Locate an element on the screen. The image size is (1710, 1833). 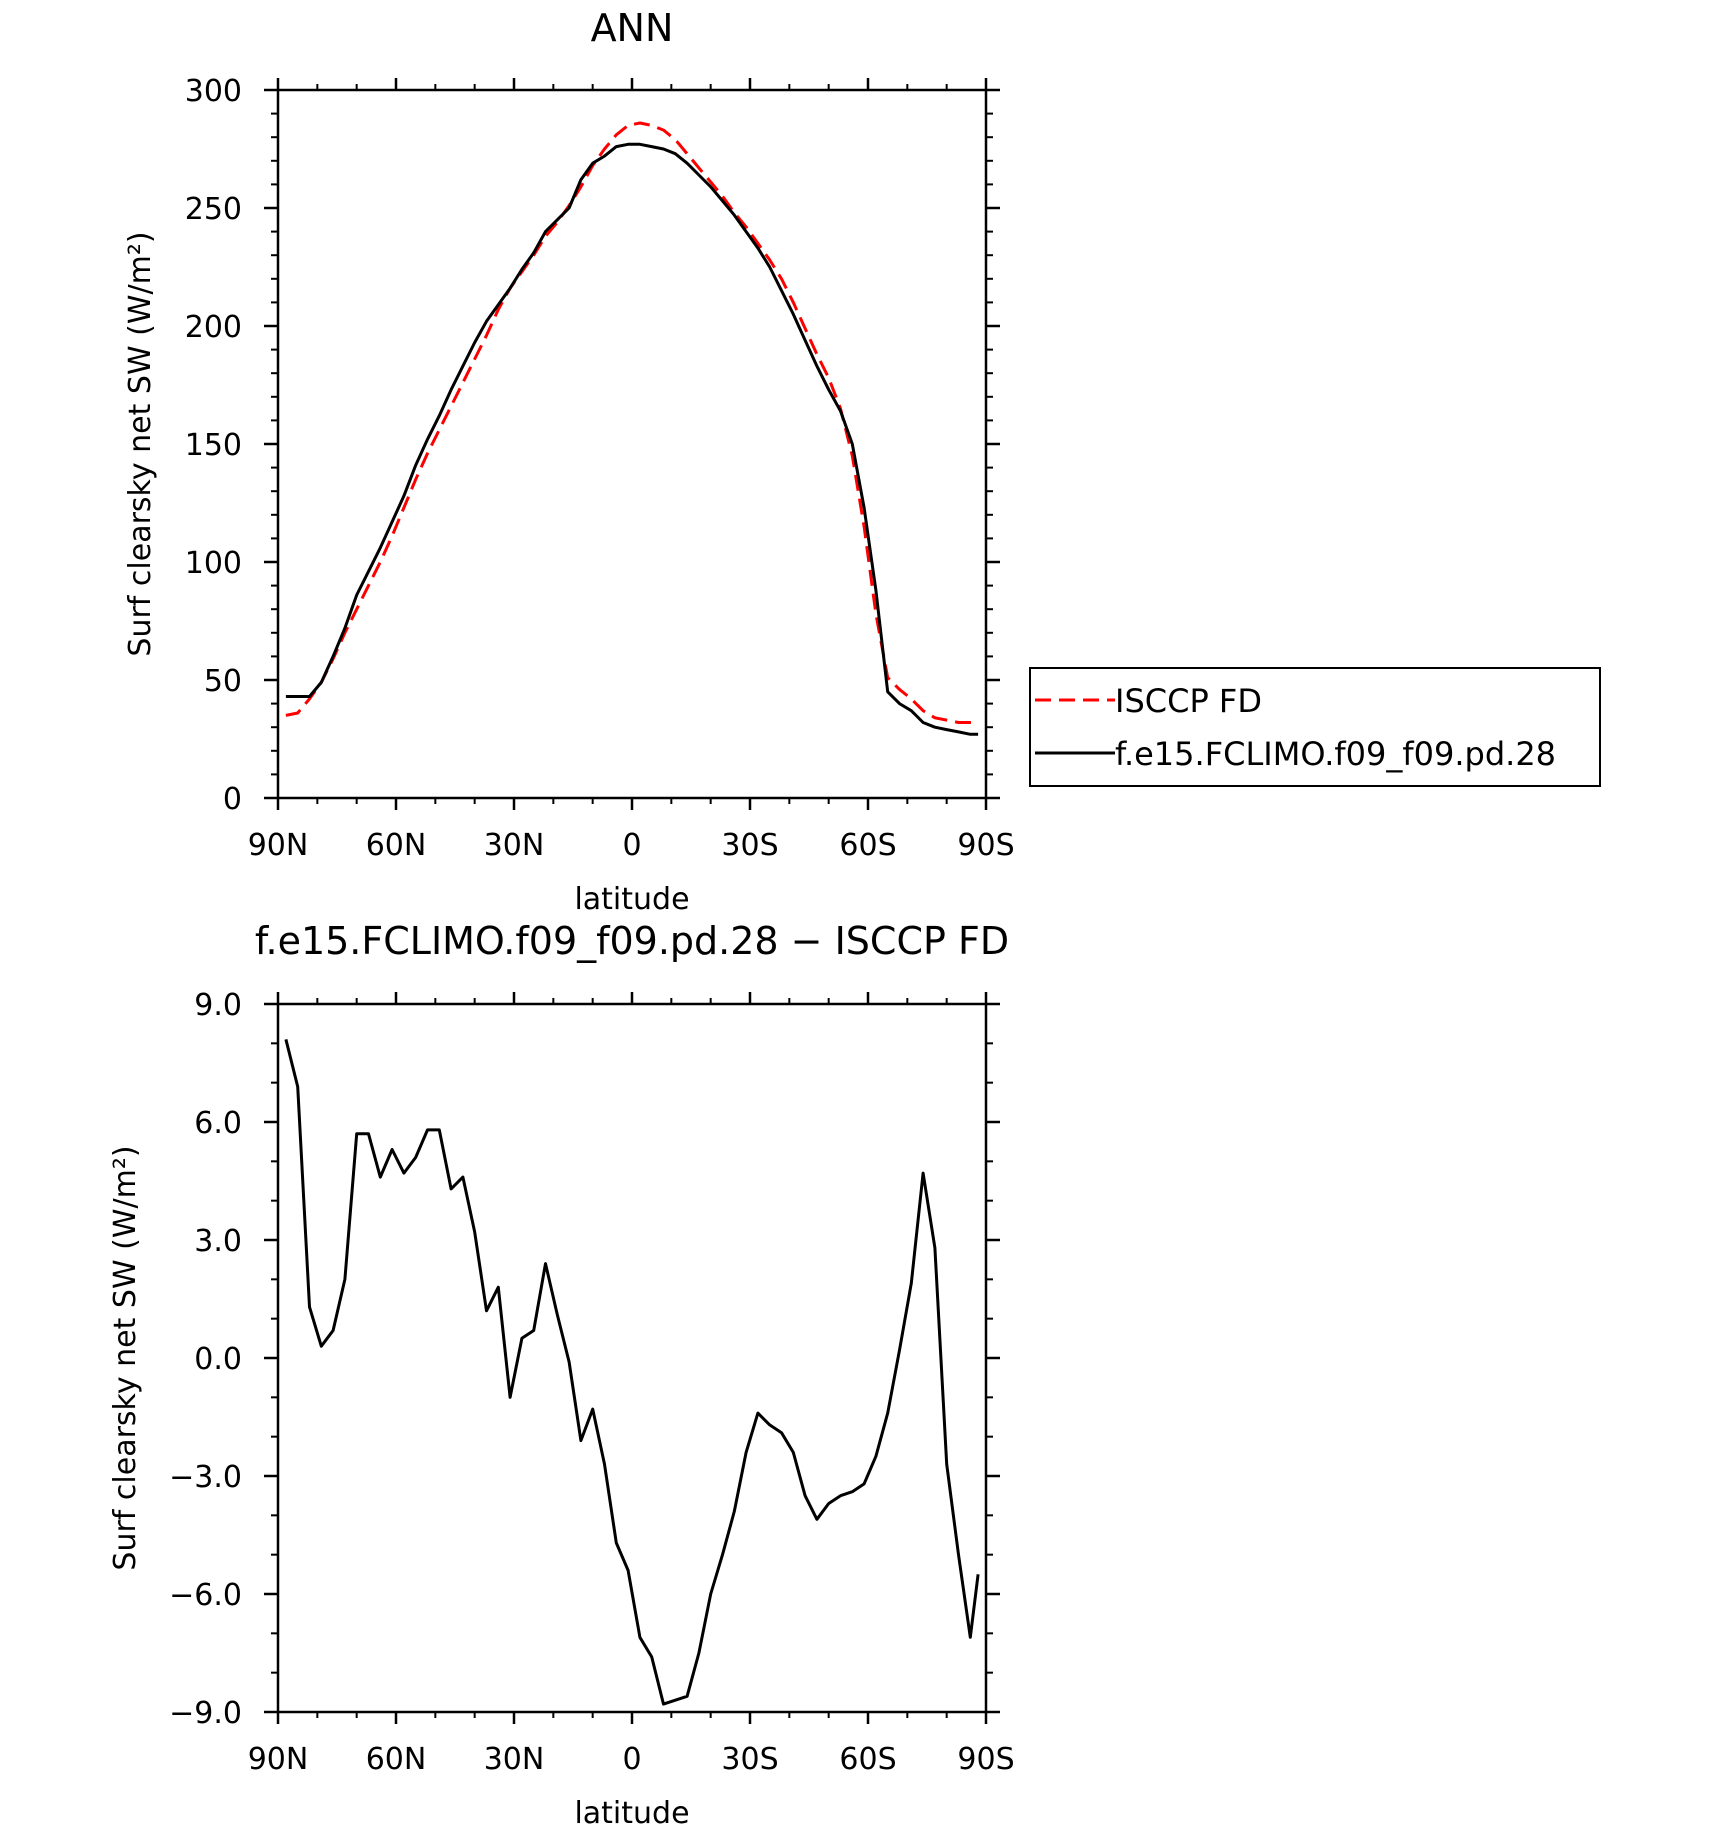
top-x-tick-labels: 90N 60N 30N 0 30S 60S 90S is located at coordinates (631, 845).